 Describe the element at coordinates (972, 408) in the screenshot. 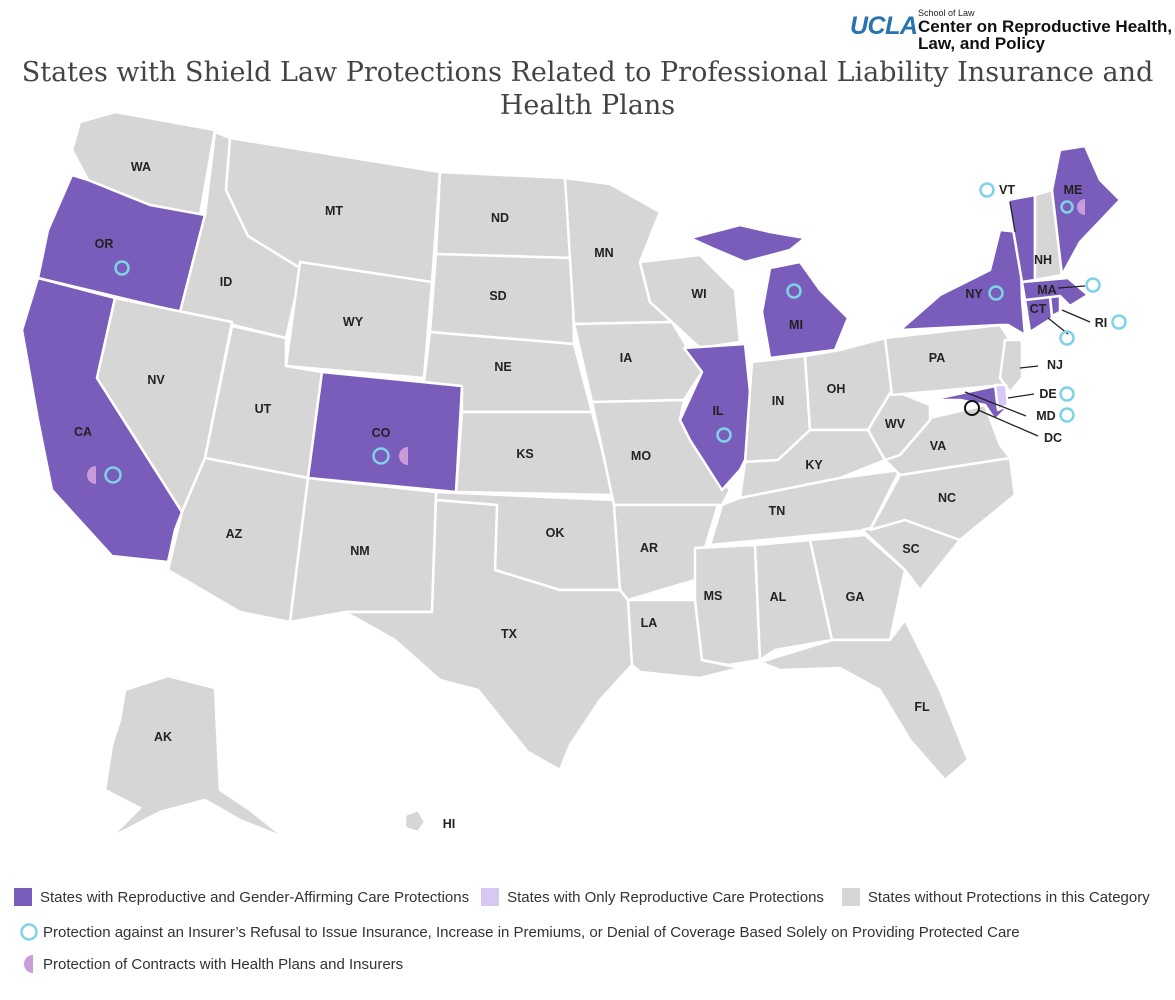

I see `dc-locator` at that location.